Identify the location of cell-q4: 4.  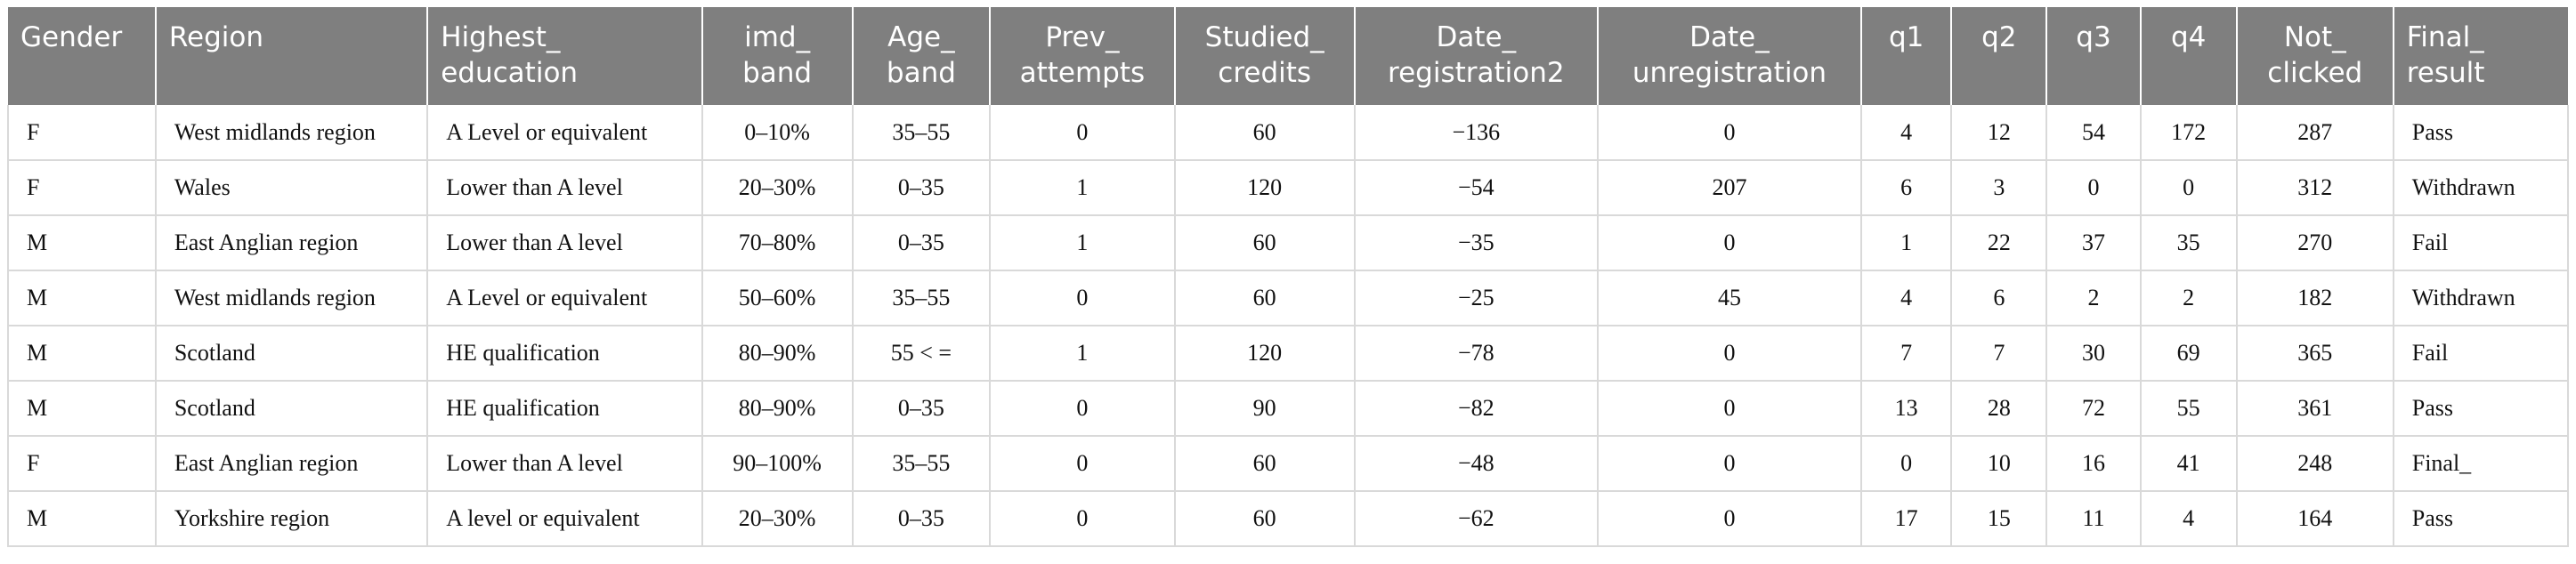
(2189, 519).